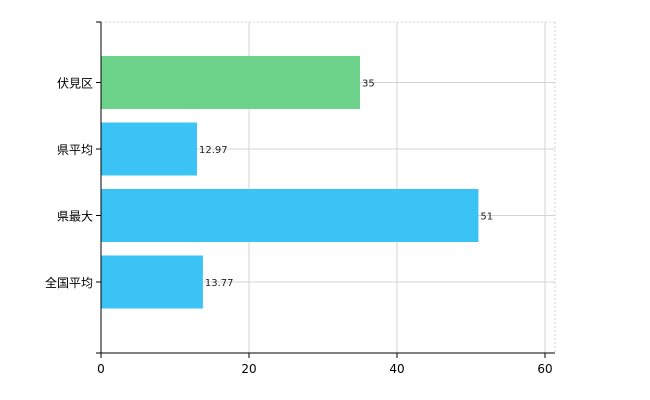 Image resolution: width=650 pixels, height=400 pixels. What do you see at coordinates (101, 369) in the screenshot?
I see `x-tick-label: 0` at bounding box center [101, 369].